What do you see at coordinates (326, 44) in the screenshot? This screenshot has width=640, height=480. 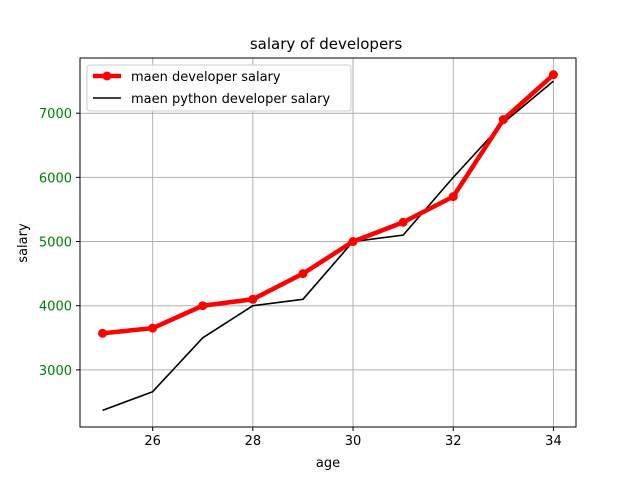 I see `chart-title: salary of developers` at bounding box center [326, 44].